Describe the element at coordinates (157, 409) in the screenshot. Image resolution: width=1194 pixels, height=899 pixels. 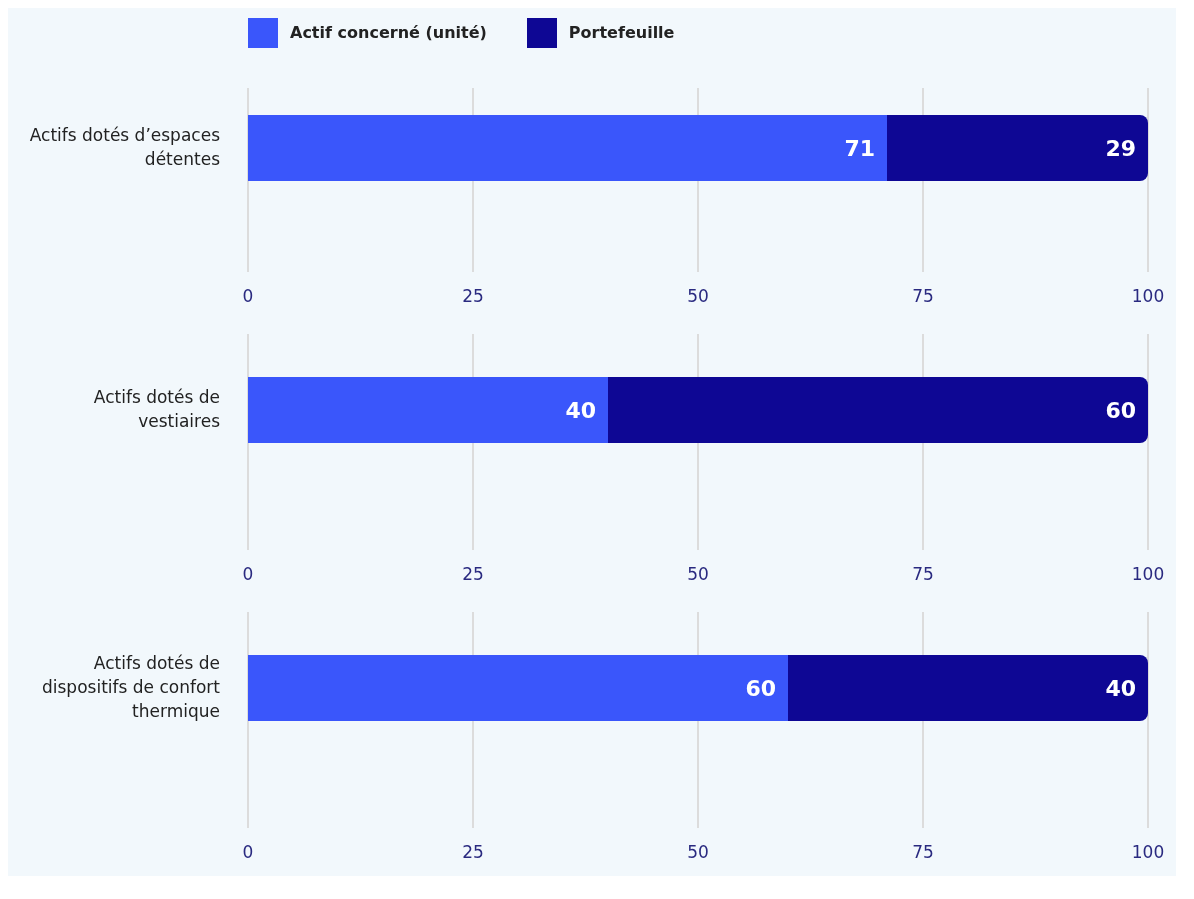
I see `y-tick-label: Actifs dotés de vestiaires` at that location.